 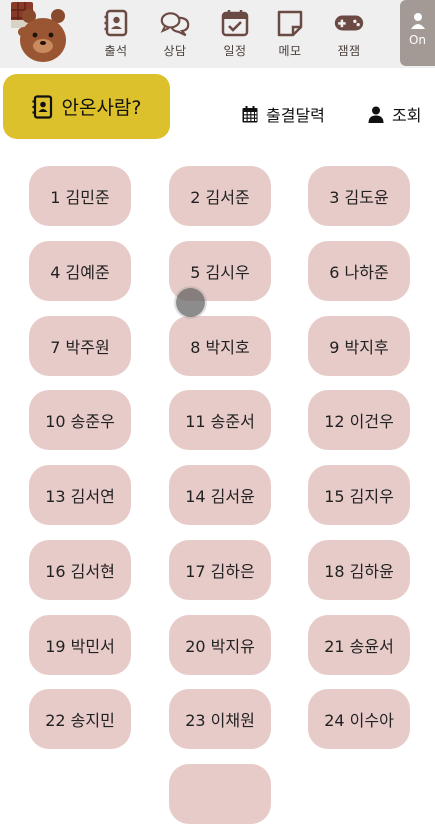 What do you see at coordinates (175, 51) in the screenshot?
I see `nav-counseling-label: 상담` at bounding box center [175, 51].